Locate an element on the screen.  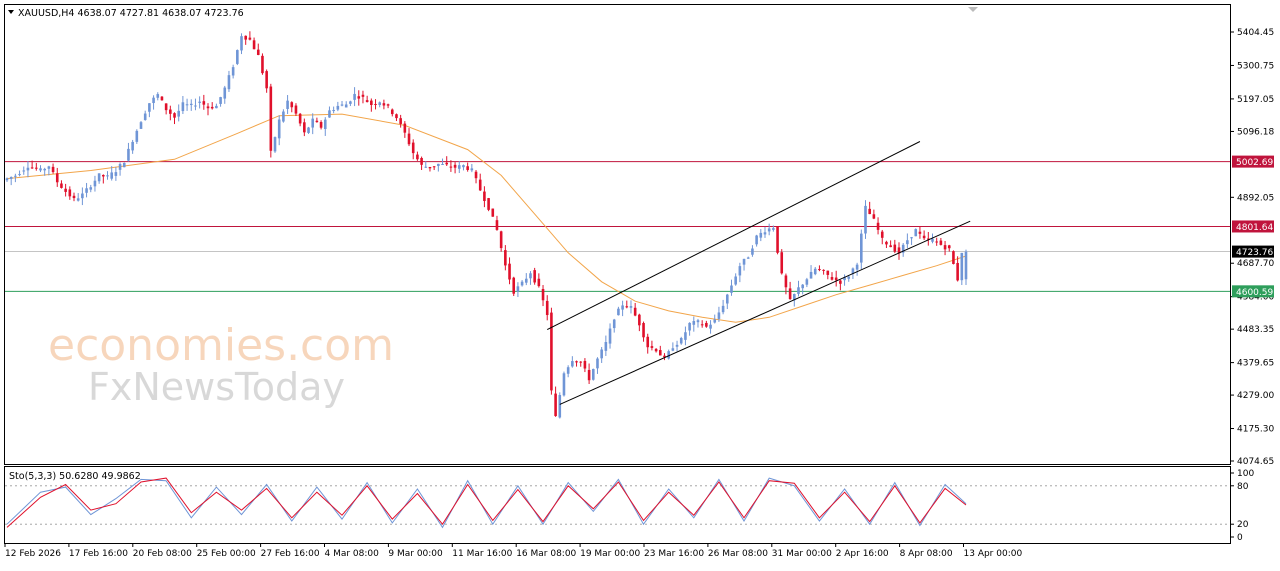
stochastic-pane is located at coordinates (617, 505).